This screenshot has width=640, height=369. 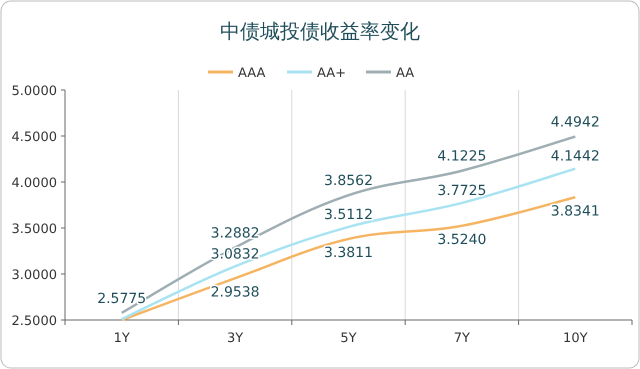 I want to click on data-label: 3.5240, so click(x=461, y=240).